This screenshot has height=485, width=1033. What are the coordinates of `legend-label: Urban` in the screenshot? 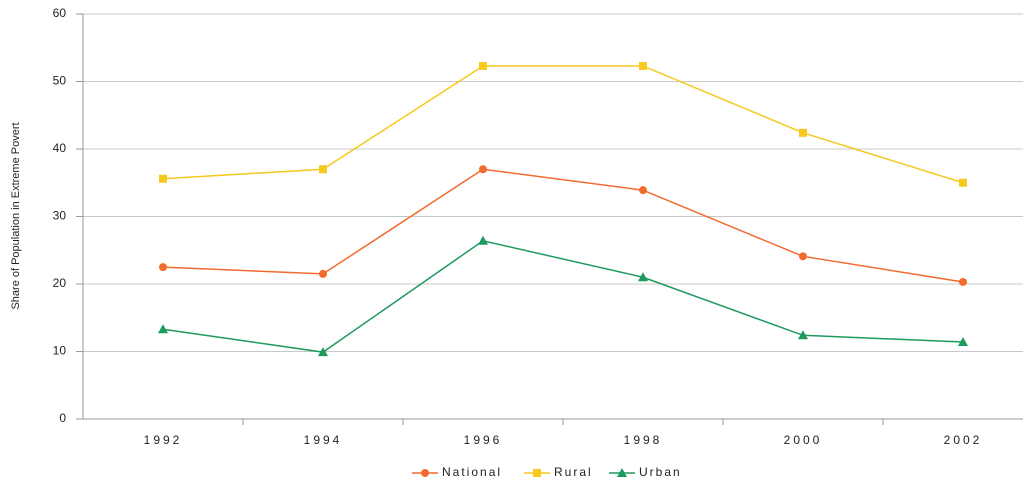 It's located at (660, 472).